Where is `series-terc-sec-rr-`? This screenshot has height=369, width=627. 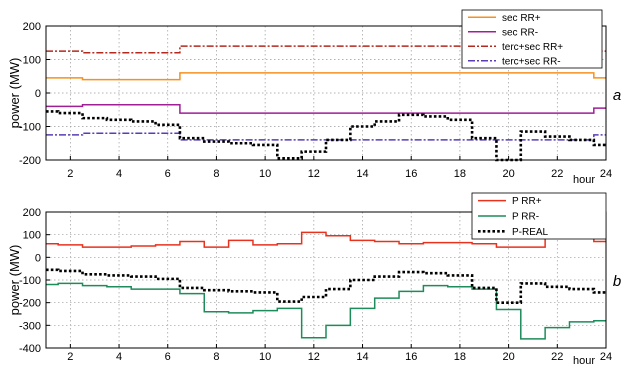
series-terc-sec-rr- is located at coordinates (326, 136).